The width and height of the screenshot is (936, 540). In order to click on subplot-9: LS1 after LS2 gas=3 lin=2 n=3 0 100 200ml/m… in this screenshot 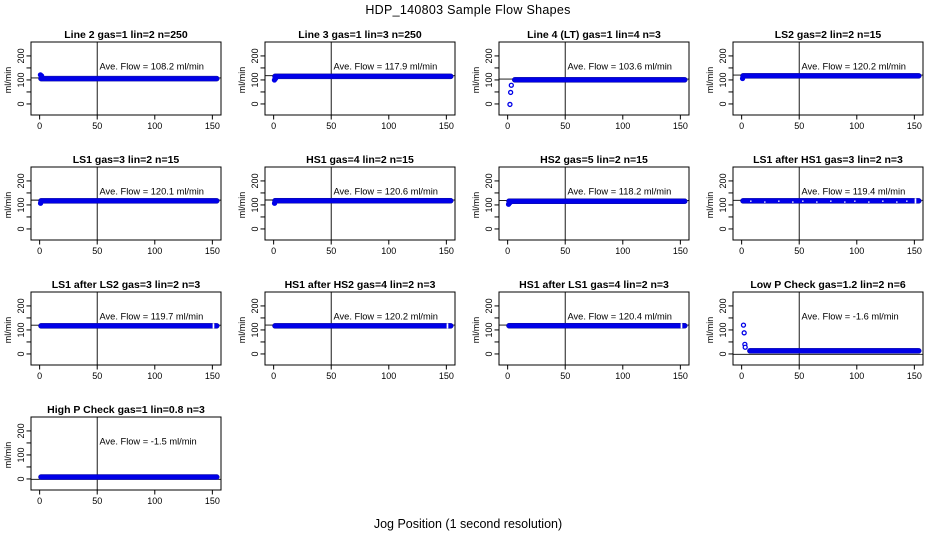, I will do `click(112, 330)`.